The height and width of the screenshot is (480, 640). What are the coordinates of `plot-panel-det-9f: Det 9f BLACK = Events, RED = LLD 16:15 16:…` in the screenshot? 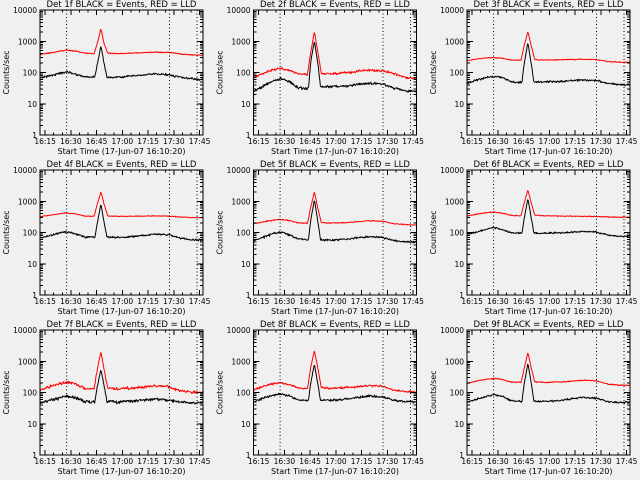 It's located at (533, 400).